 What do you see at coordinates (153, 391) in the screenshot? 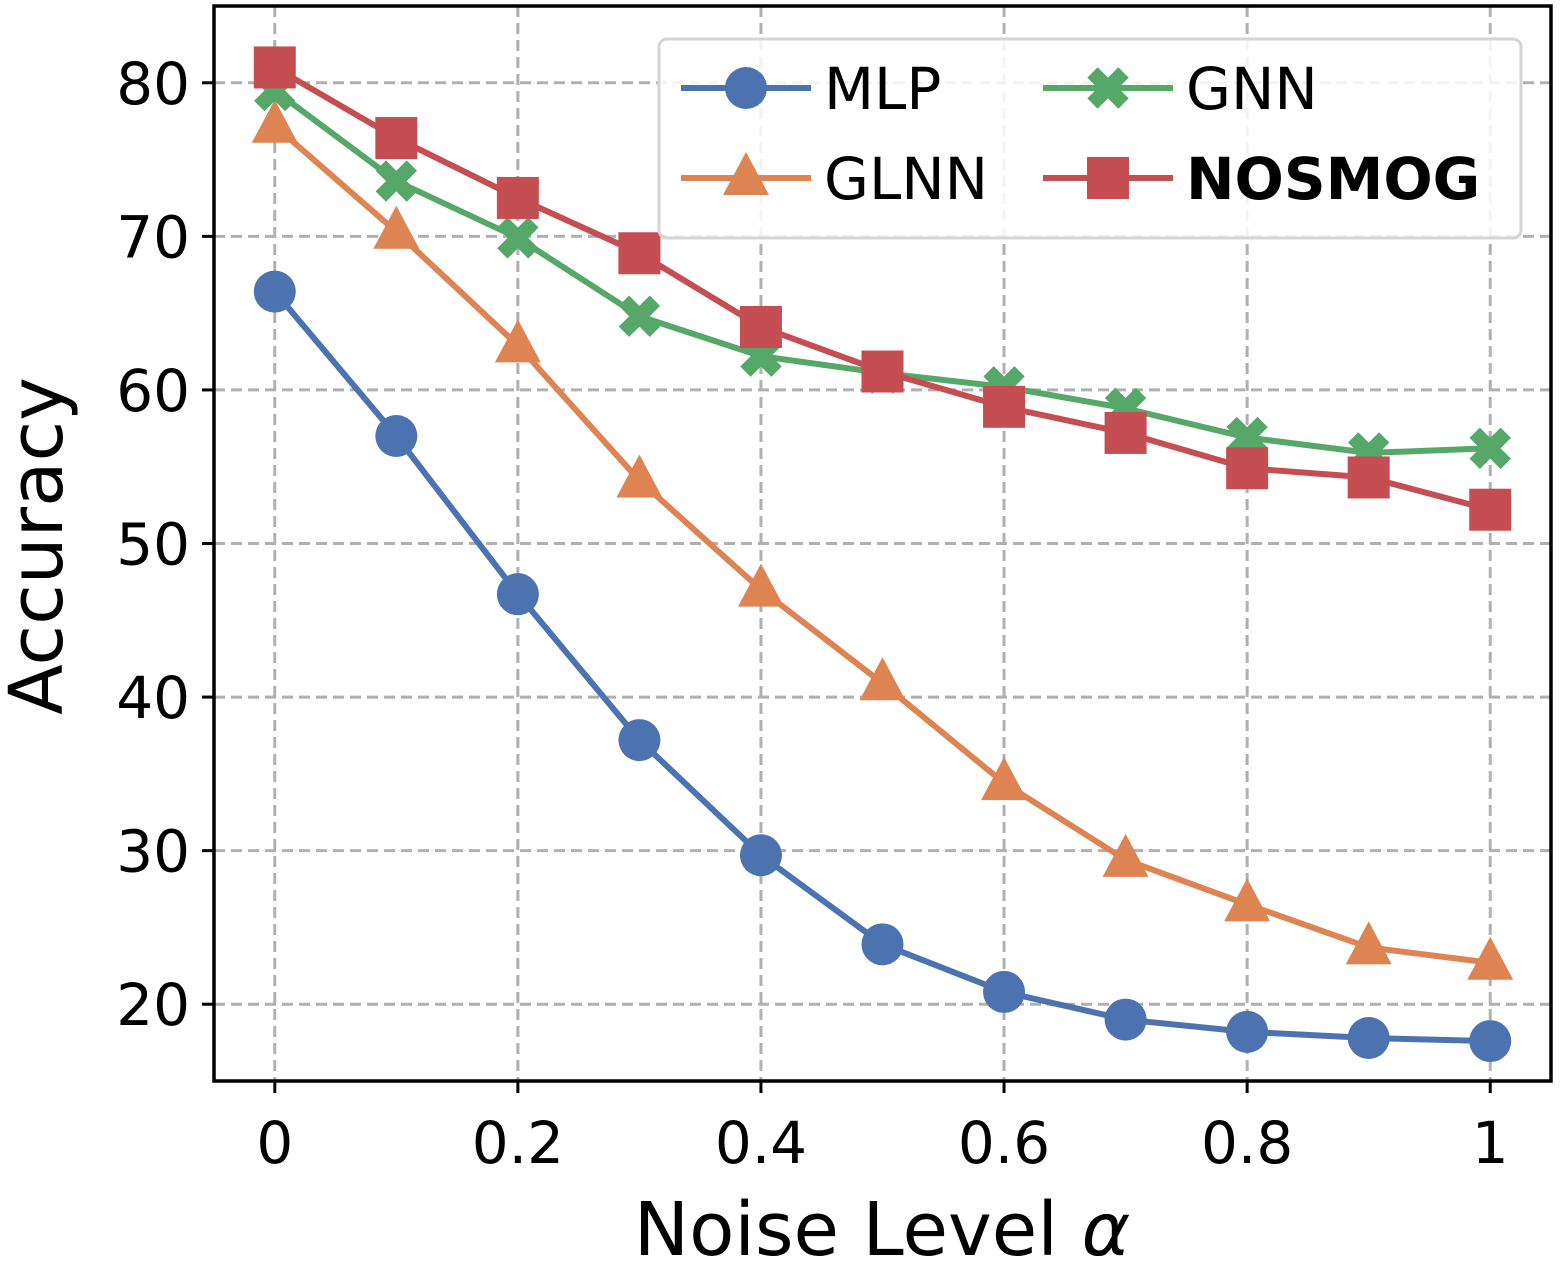
I see `y-tick-label: 60` at bounding box center [153, 391].